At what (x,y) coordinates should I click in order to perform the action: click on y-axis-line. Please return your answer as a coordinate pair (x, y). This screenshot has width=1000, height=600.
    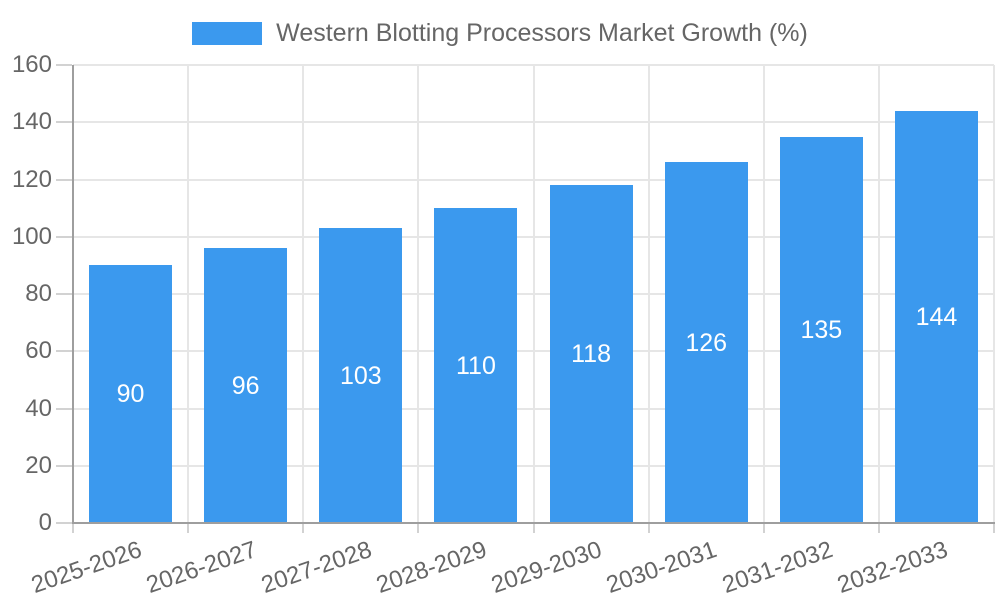
    Looking at the image, I should click on (73, 294).